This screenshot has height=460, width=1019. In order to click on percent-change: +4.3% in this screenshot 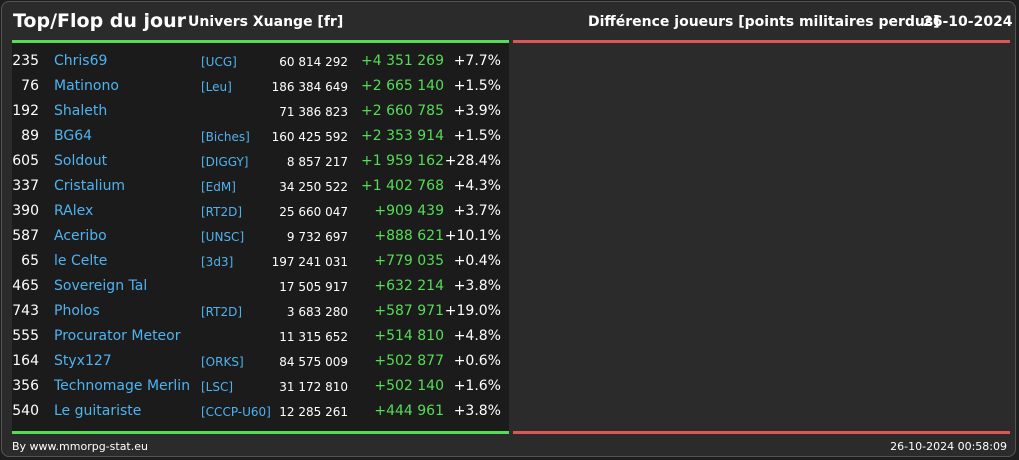, I will do `click(477, 186)`.